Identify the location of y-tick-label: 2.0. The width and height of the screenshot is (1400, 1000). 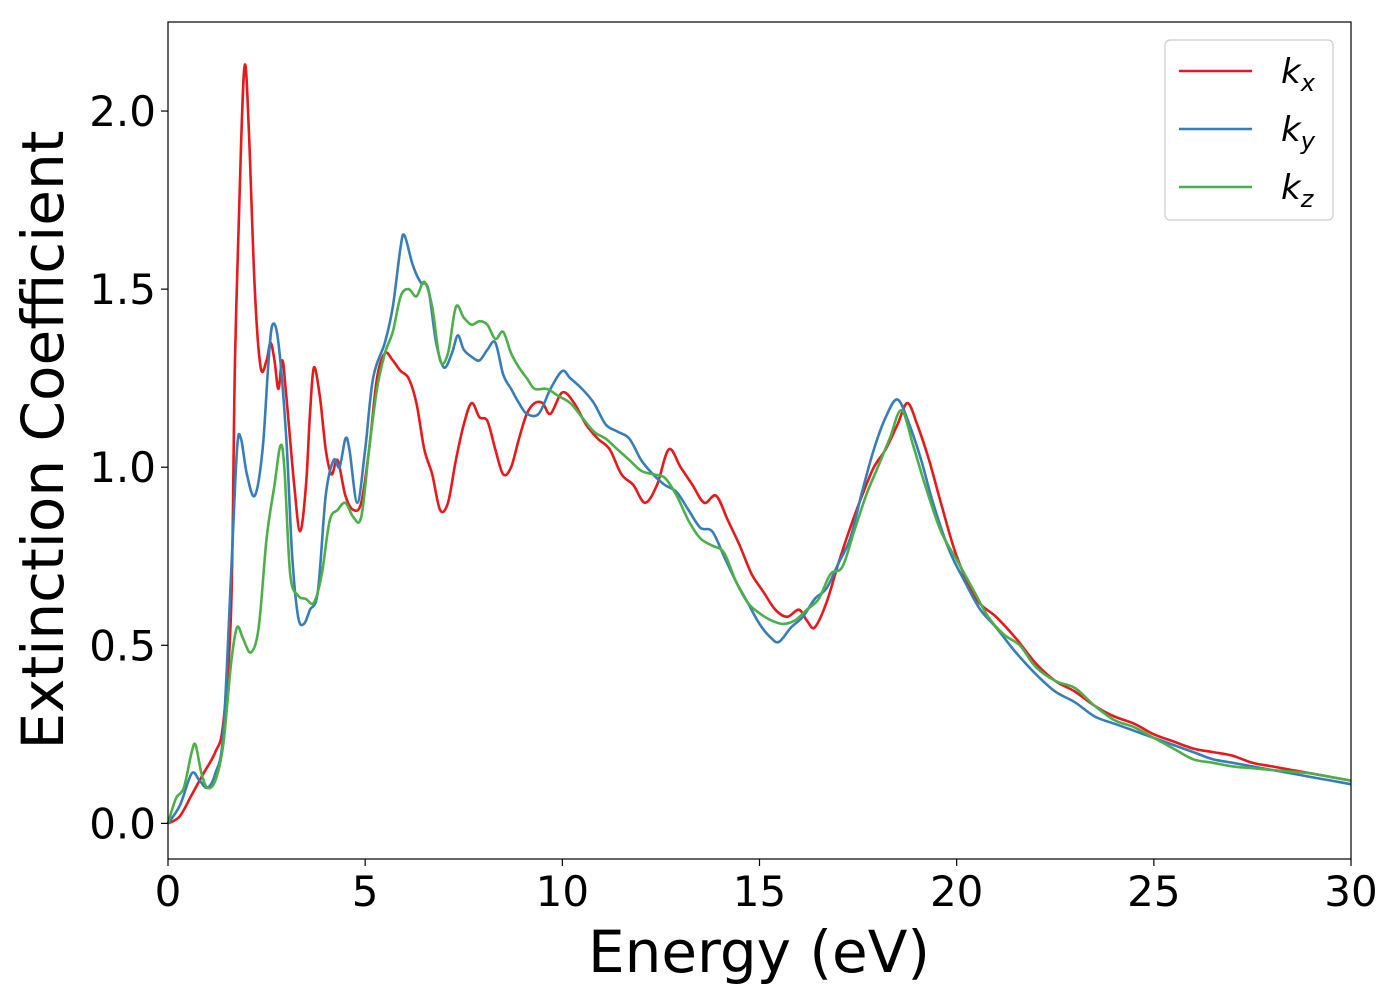
(122, 111).